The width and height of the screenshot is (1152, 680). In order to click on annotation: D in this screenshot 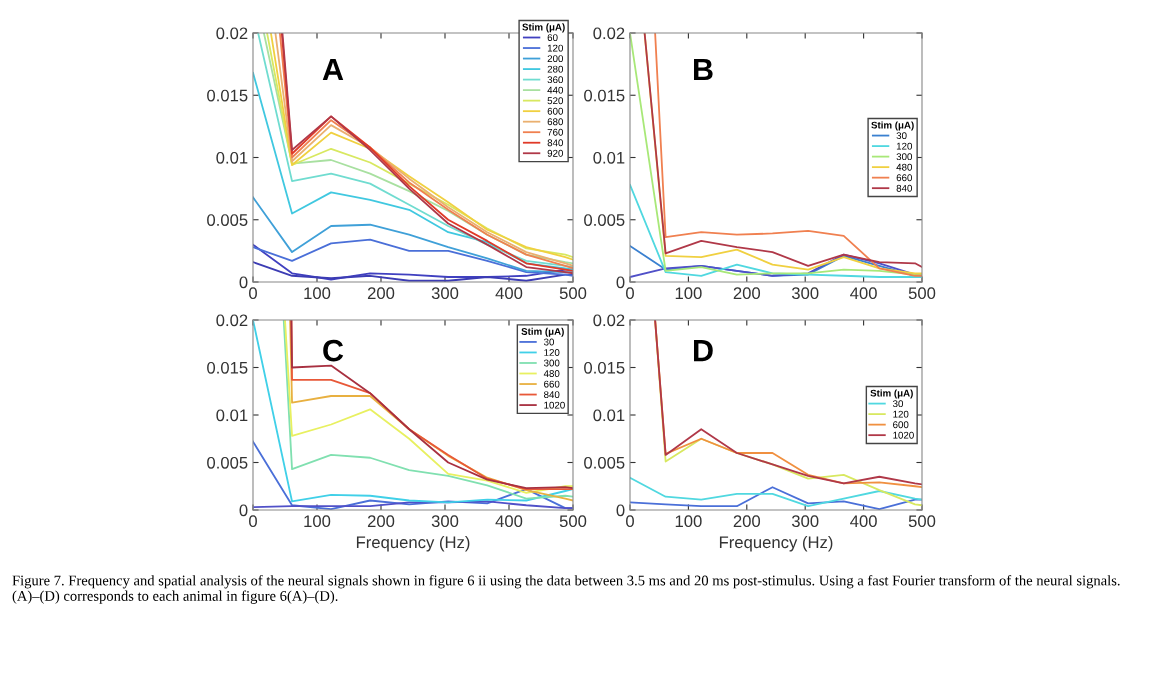, I will do `click(703, 351)`.